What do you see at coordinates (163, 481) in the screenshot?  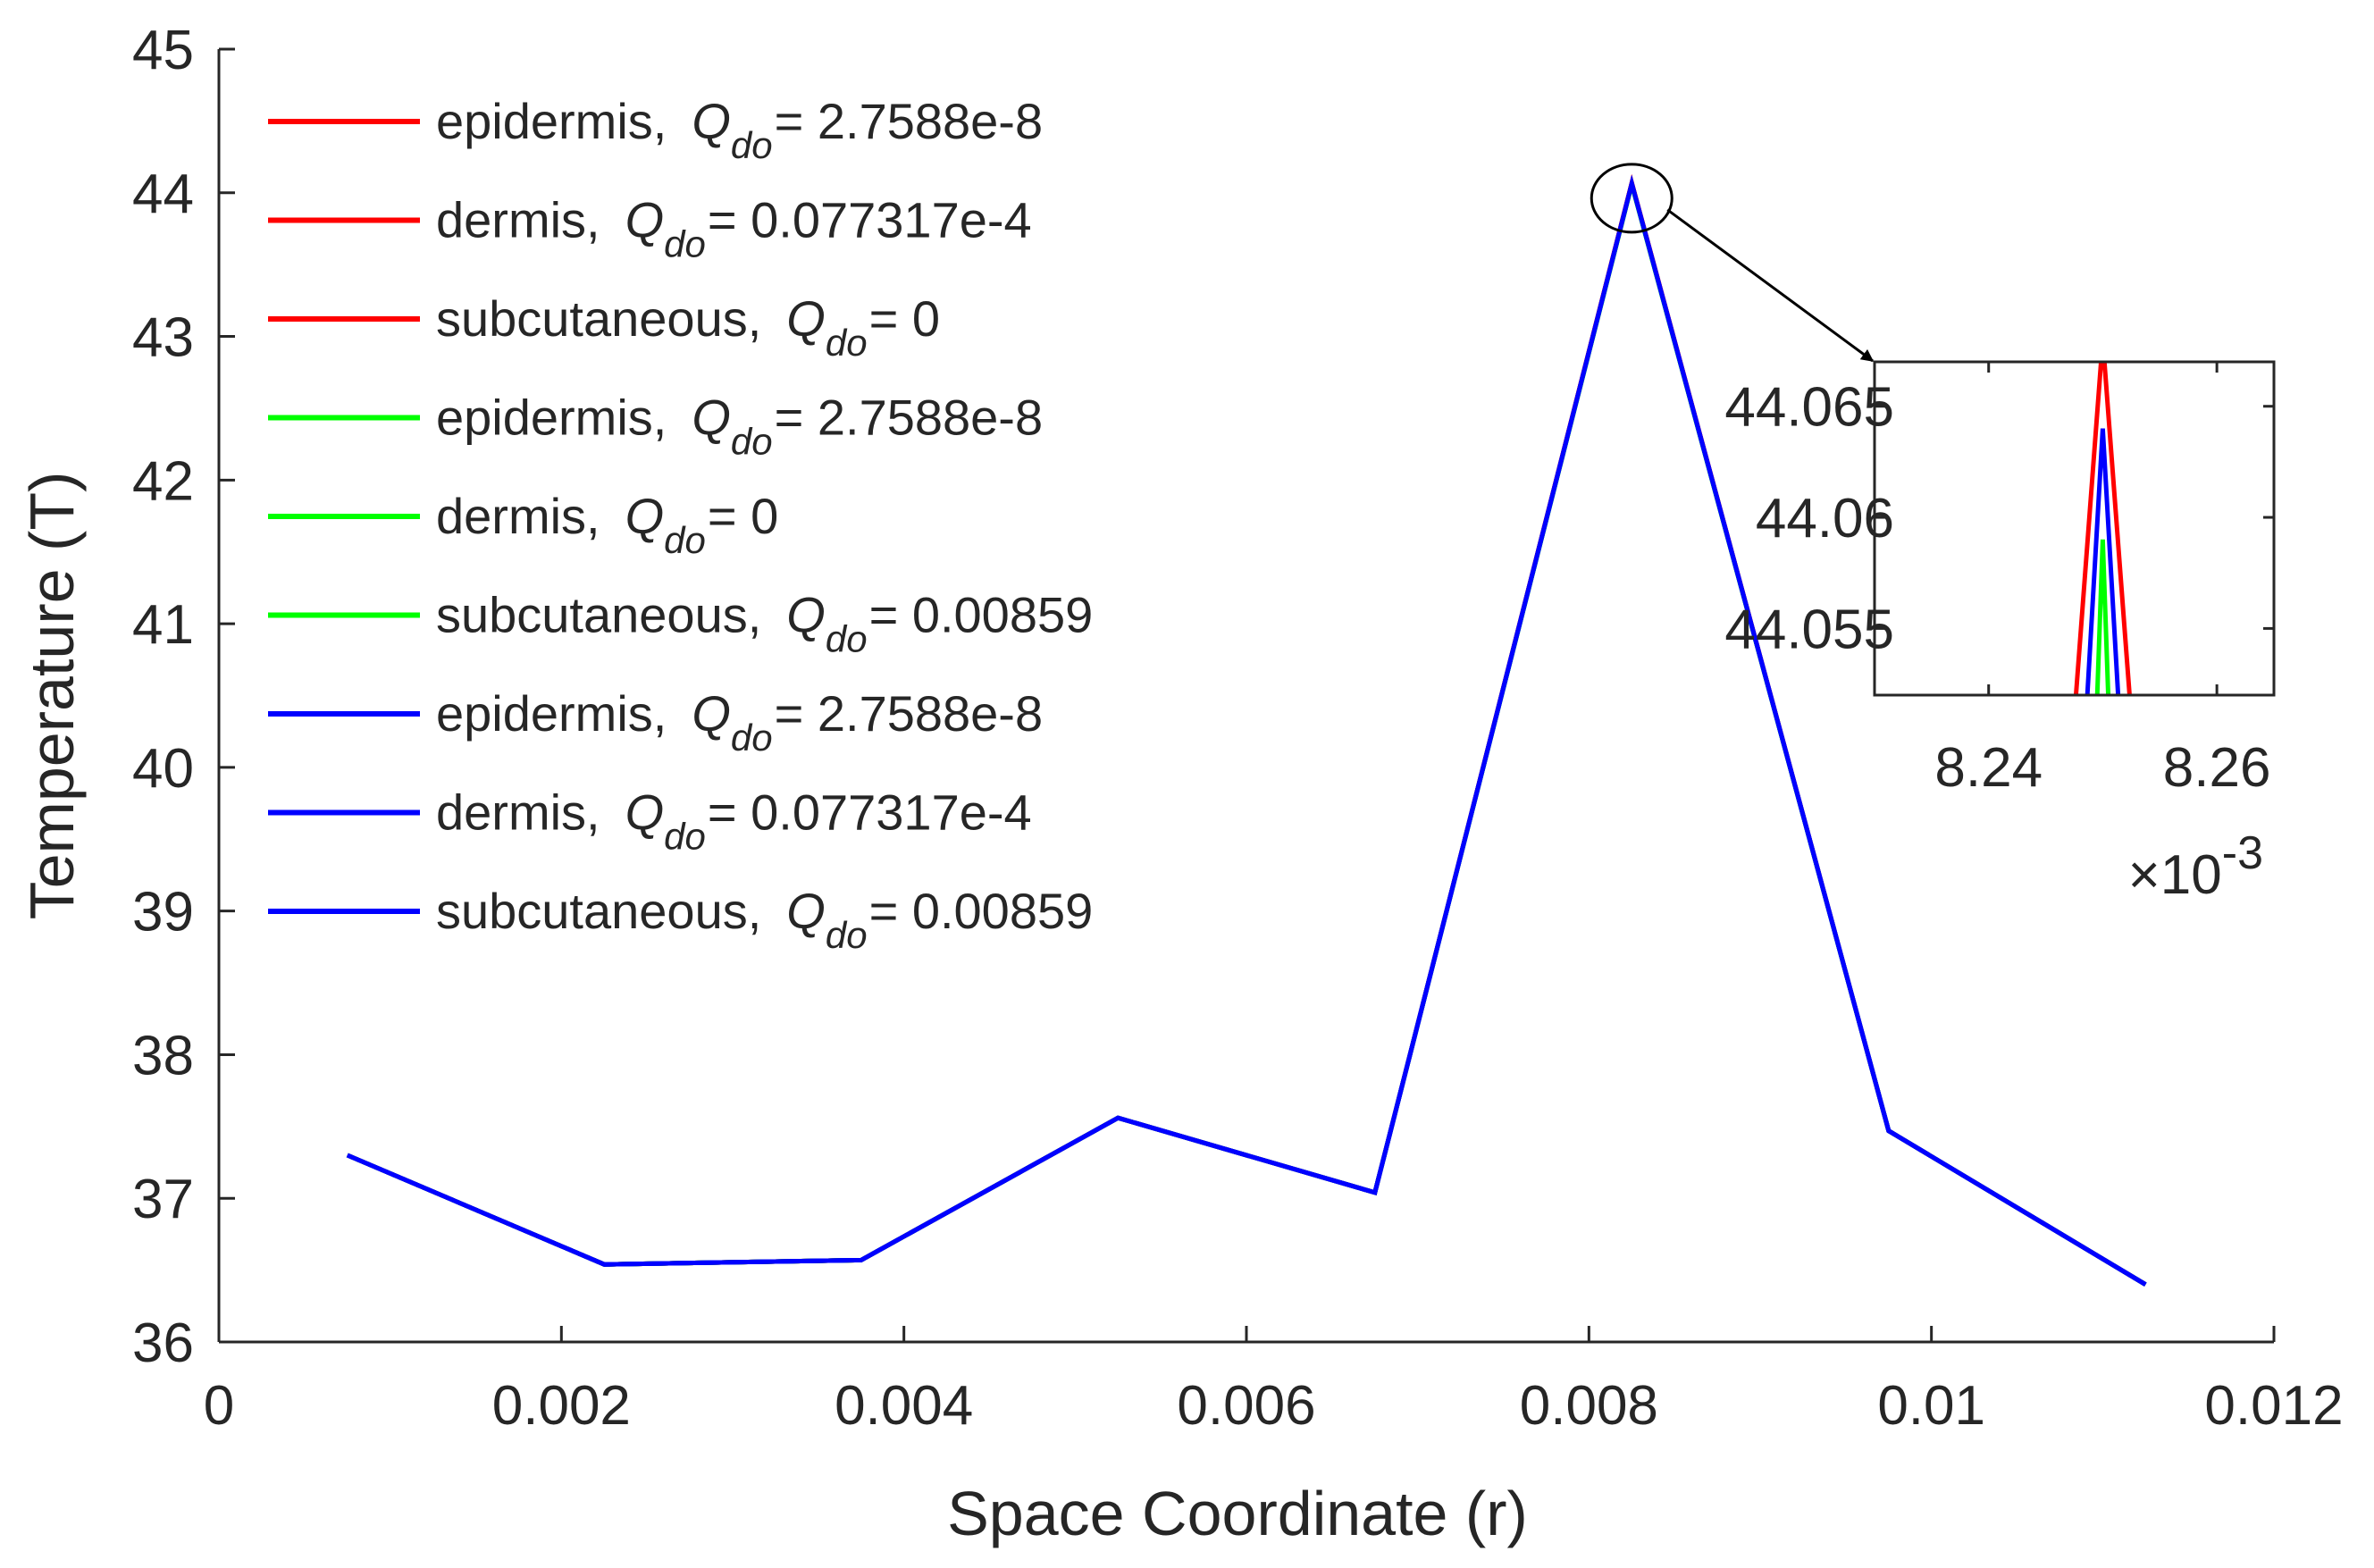 I see `y-tick-label: 42` at bounding box center [163, 481].